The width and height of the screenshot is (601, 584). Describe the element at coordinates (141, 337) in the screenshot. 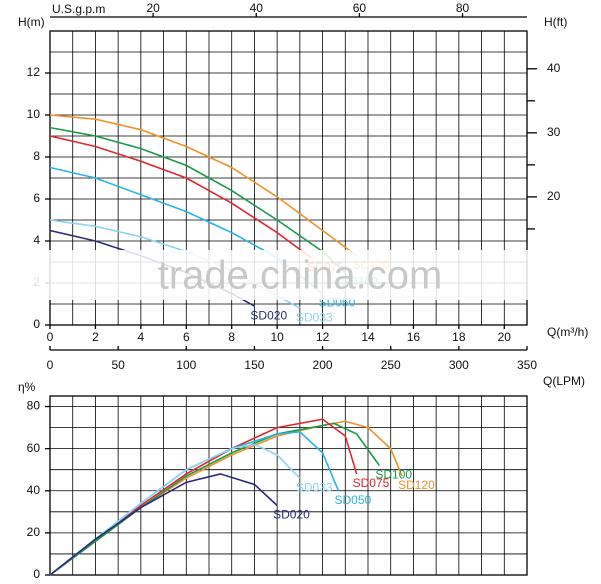

I see `x-tick-label: 4` at that location.